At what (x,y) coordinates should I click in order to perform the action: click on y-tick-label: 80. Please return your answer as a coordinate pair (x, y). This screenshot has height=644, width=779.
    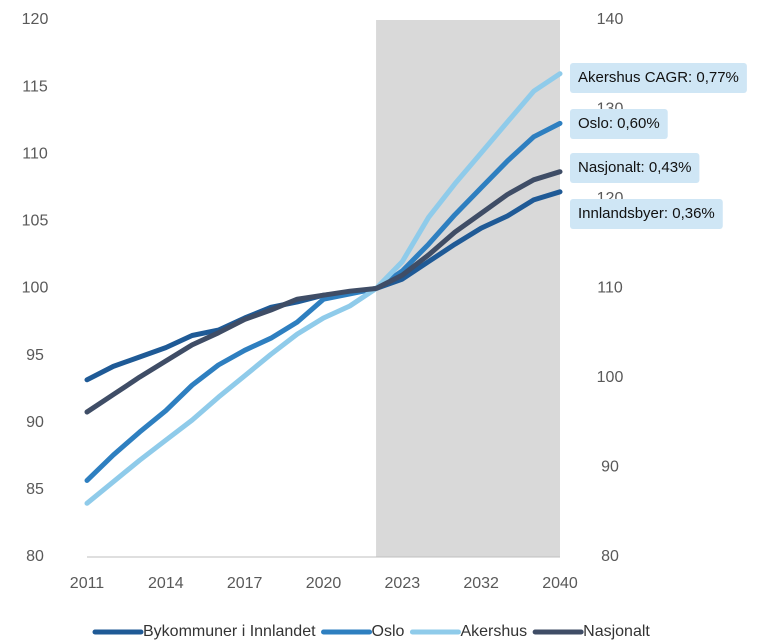
    Looking at the image, I should click on (35, 556).